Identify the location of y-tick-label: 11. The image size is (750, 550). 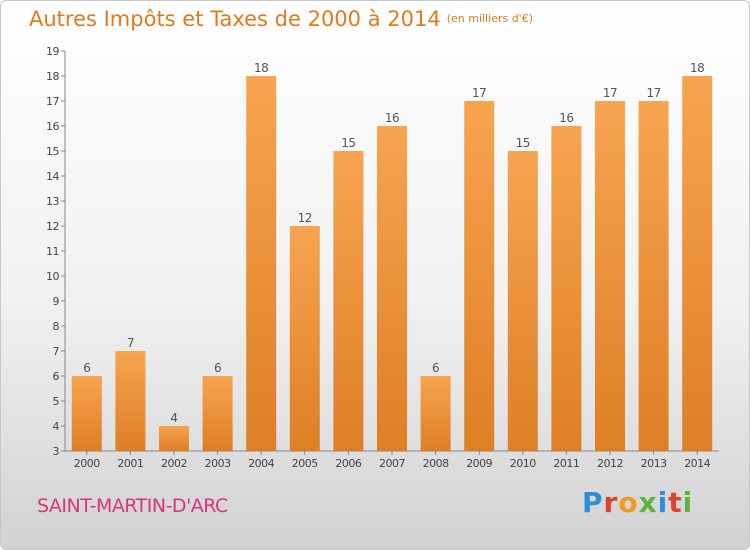
(52, 251).